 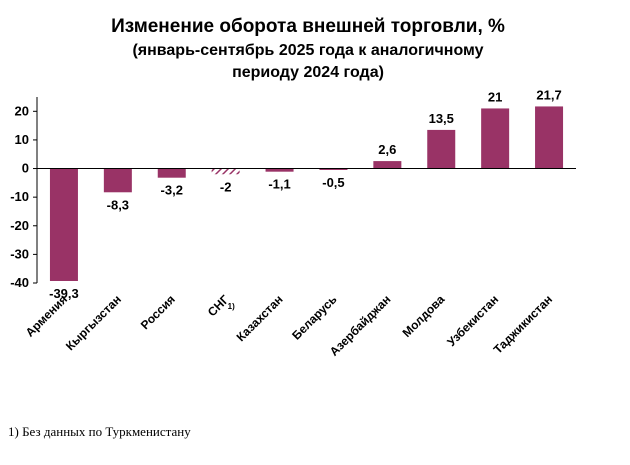 I want to click on chart-title: Изменение оборота внешней торговли, %, so click(x=308, y=26).